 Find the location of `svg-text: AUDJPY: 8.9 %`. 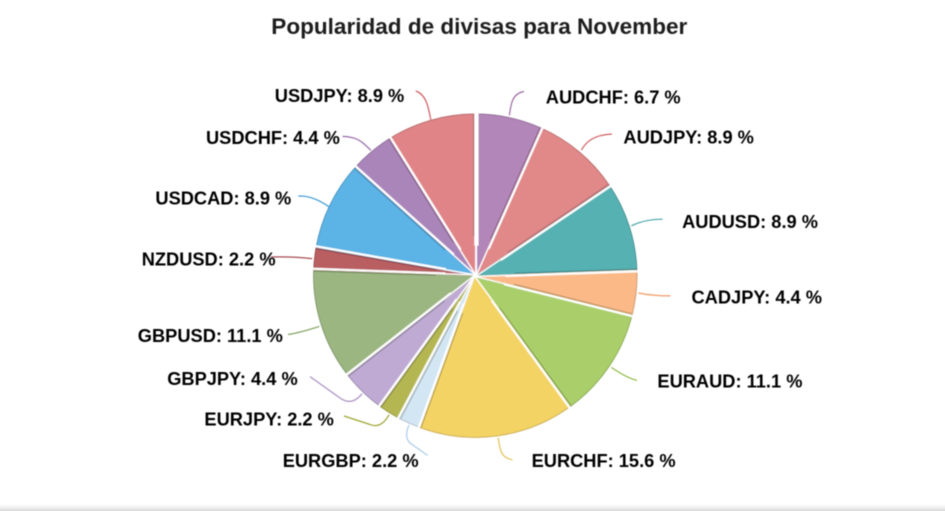

svg-text: AUDJPY: 8.9 % is located at coordinates (688, 137).